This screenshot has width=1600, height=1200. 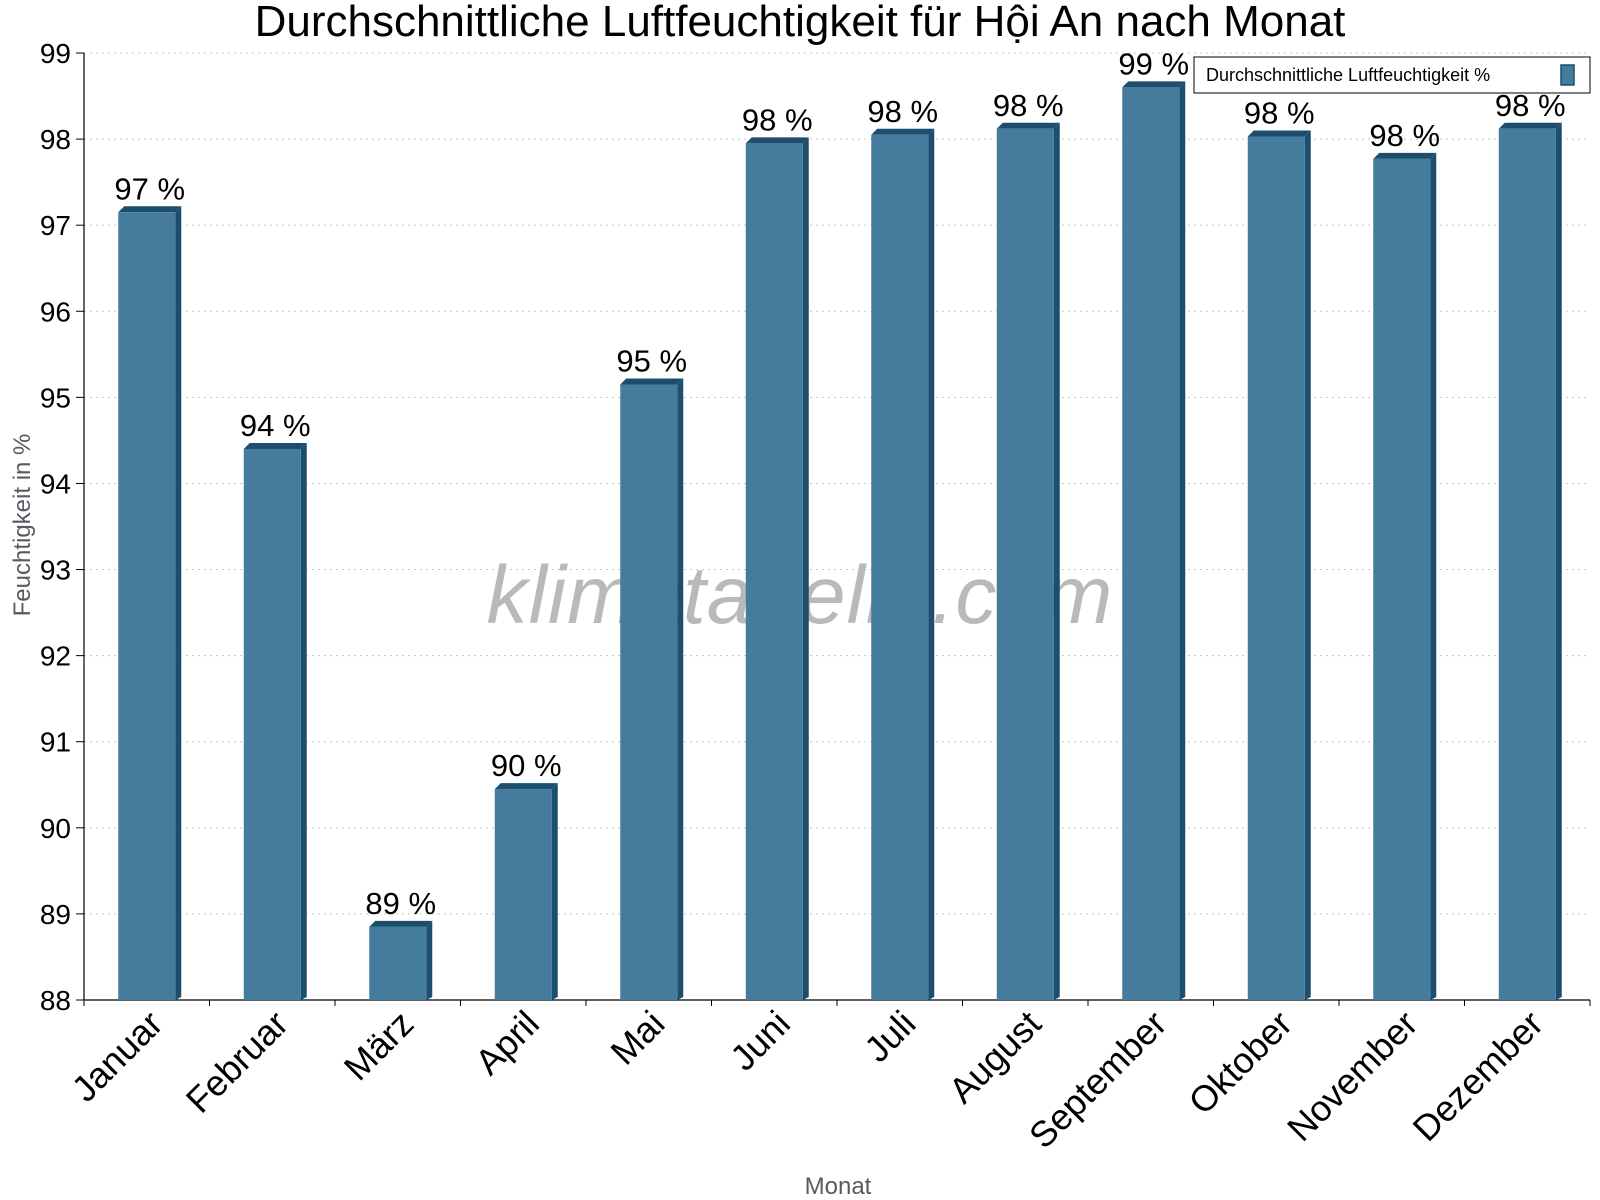 I want to click on x-tick-label: Mai, so click(x=637, y=1038).